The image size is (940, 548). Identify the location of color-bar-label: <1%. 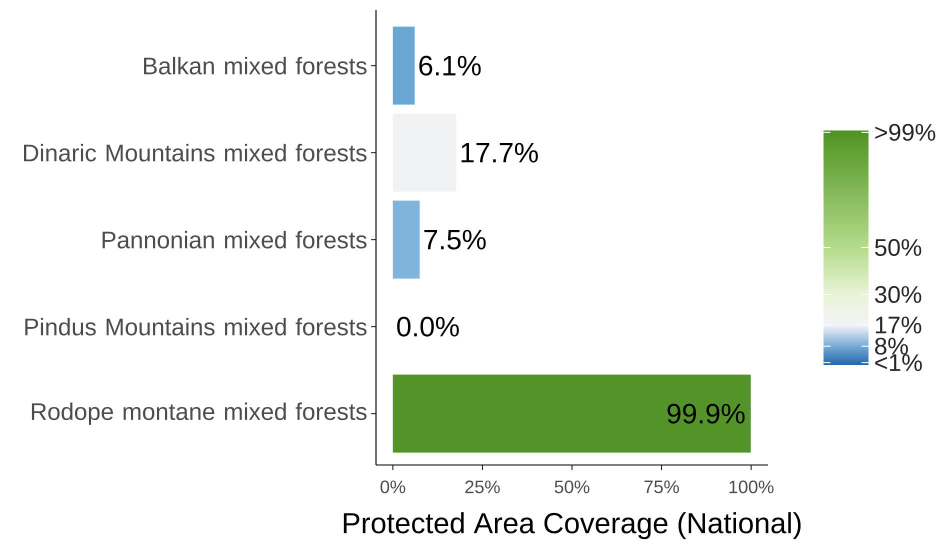
(898, 363).